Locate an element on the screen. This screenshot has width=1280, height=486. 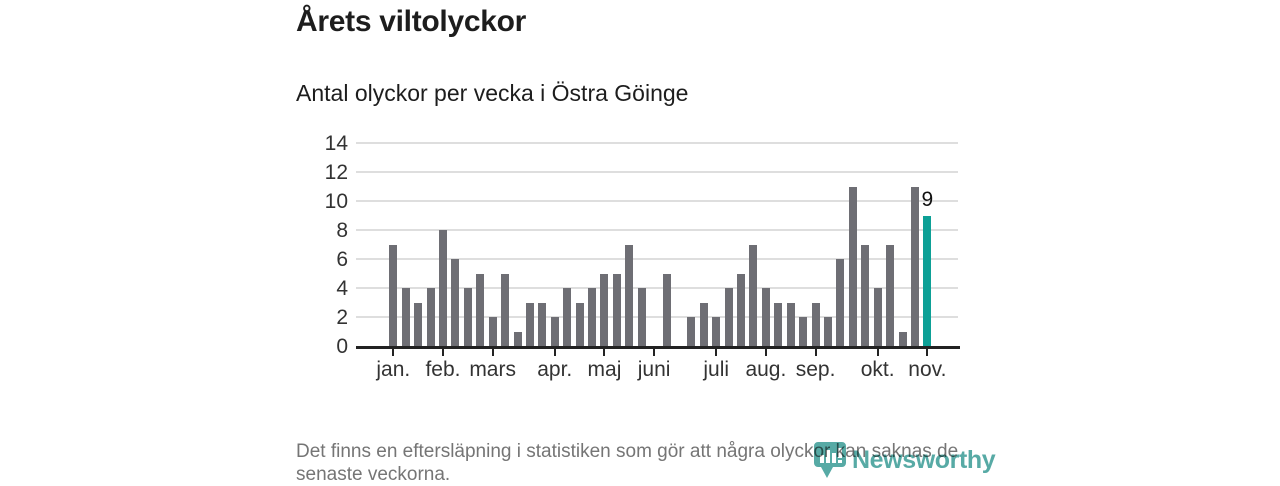
newsworthy-logo-text: Newsworthy is located at coordinates (924, 459).